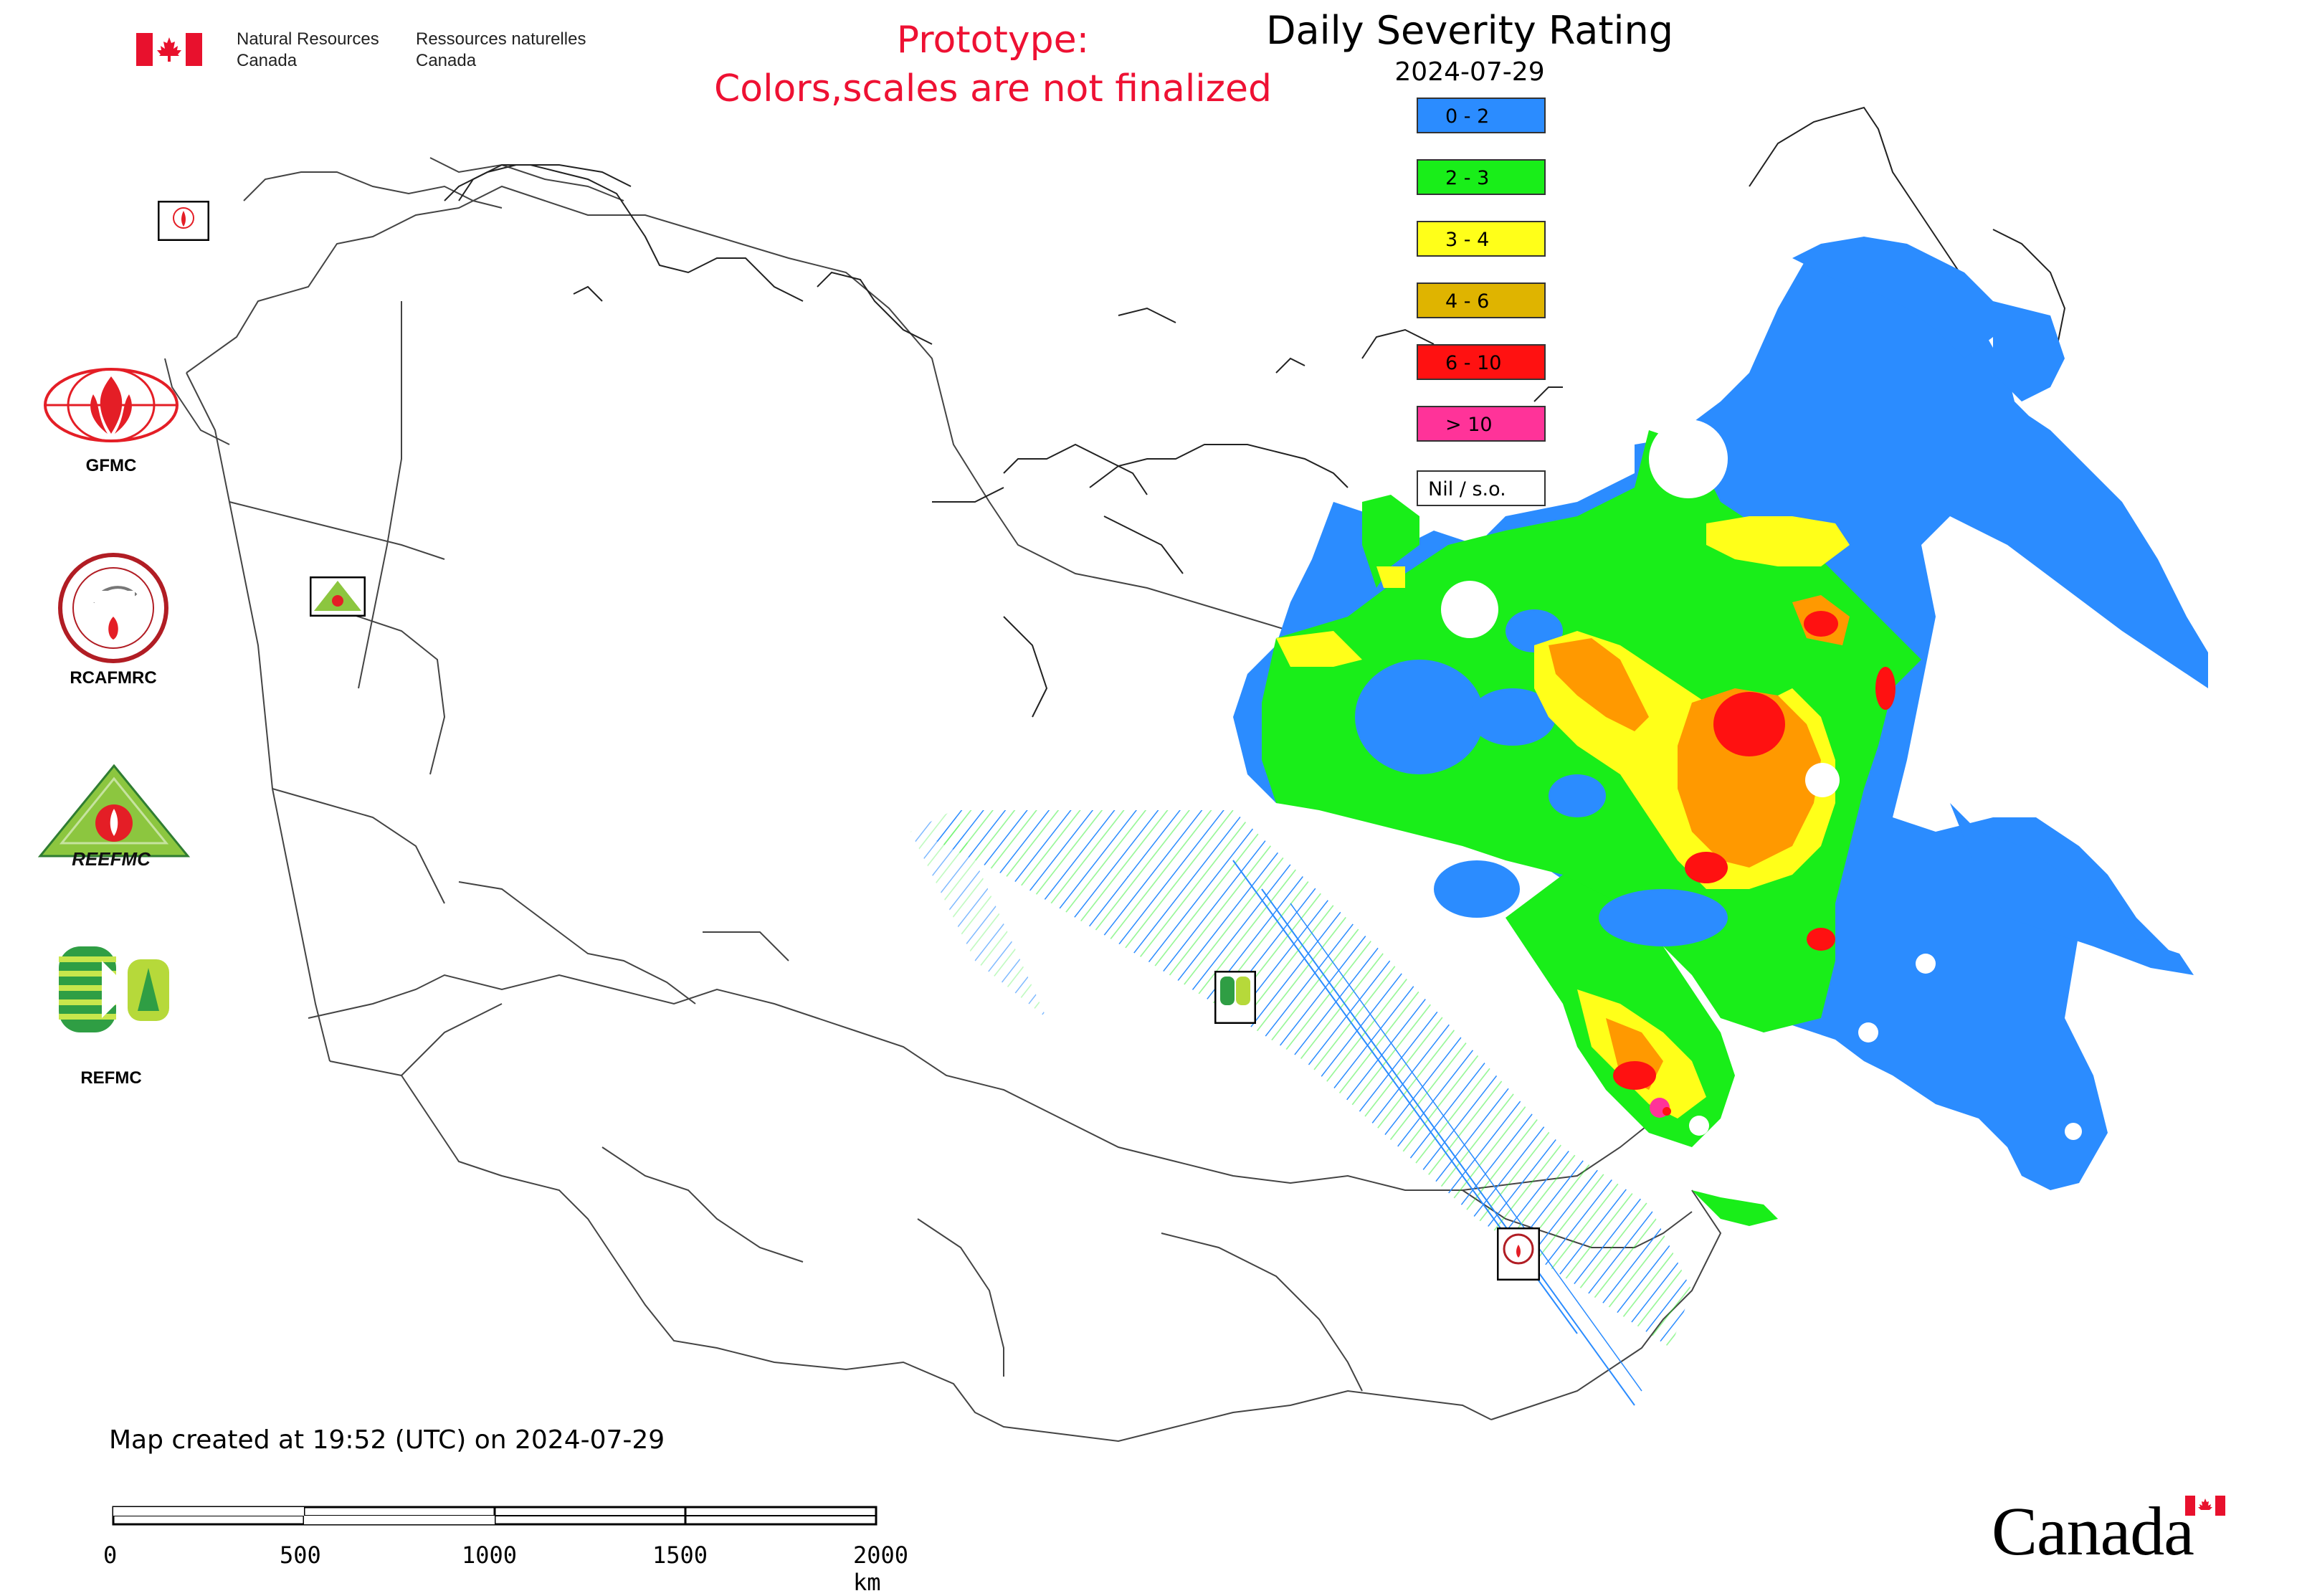  I want to click on gfmc-logo, so click(112, 405).